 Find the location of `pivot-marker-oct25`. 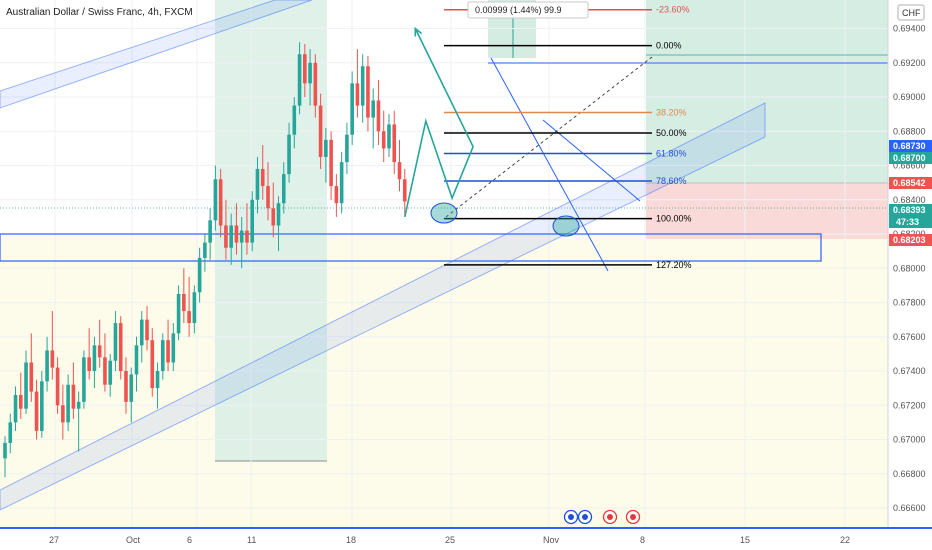

pivot-marker-oct25 is located at coordinates (444, 213).